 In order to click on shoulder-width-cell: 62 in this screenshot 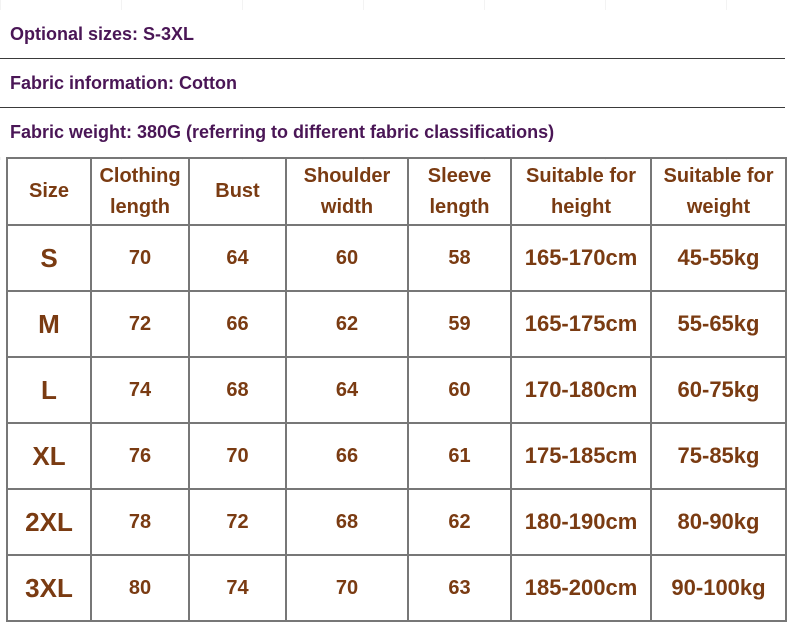, I will do `click(347, 324)`.